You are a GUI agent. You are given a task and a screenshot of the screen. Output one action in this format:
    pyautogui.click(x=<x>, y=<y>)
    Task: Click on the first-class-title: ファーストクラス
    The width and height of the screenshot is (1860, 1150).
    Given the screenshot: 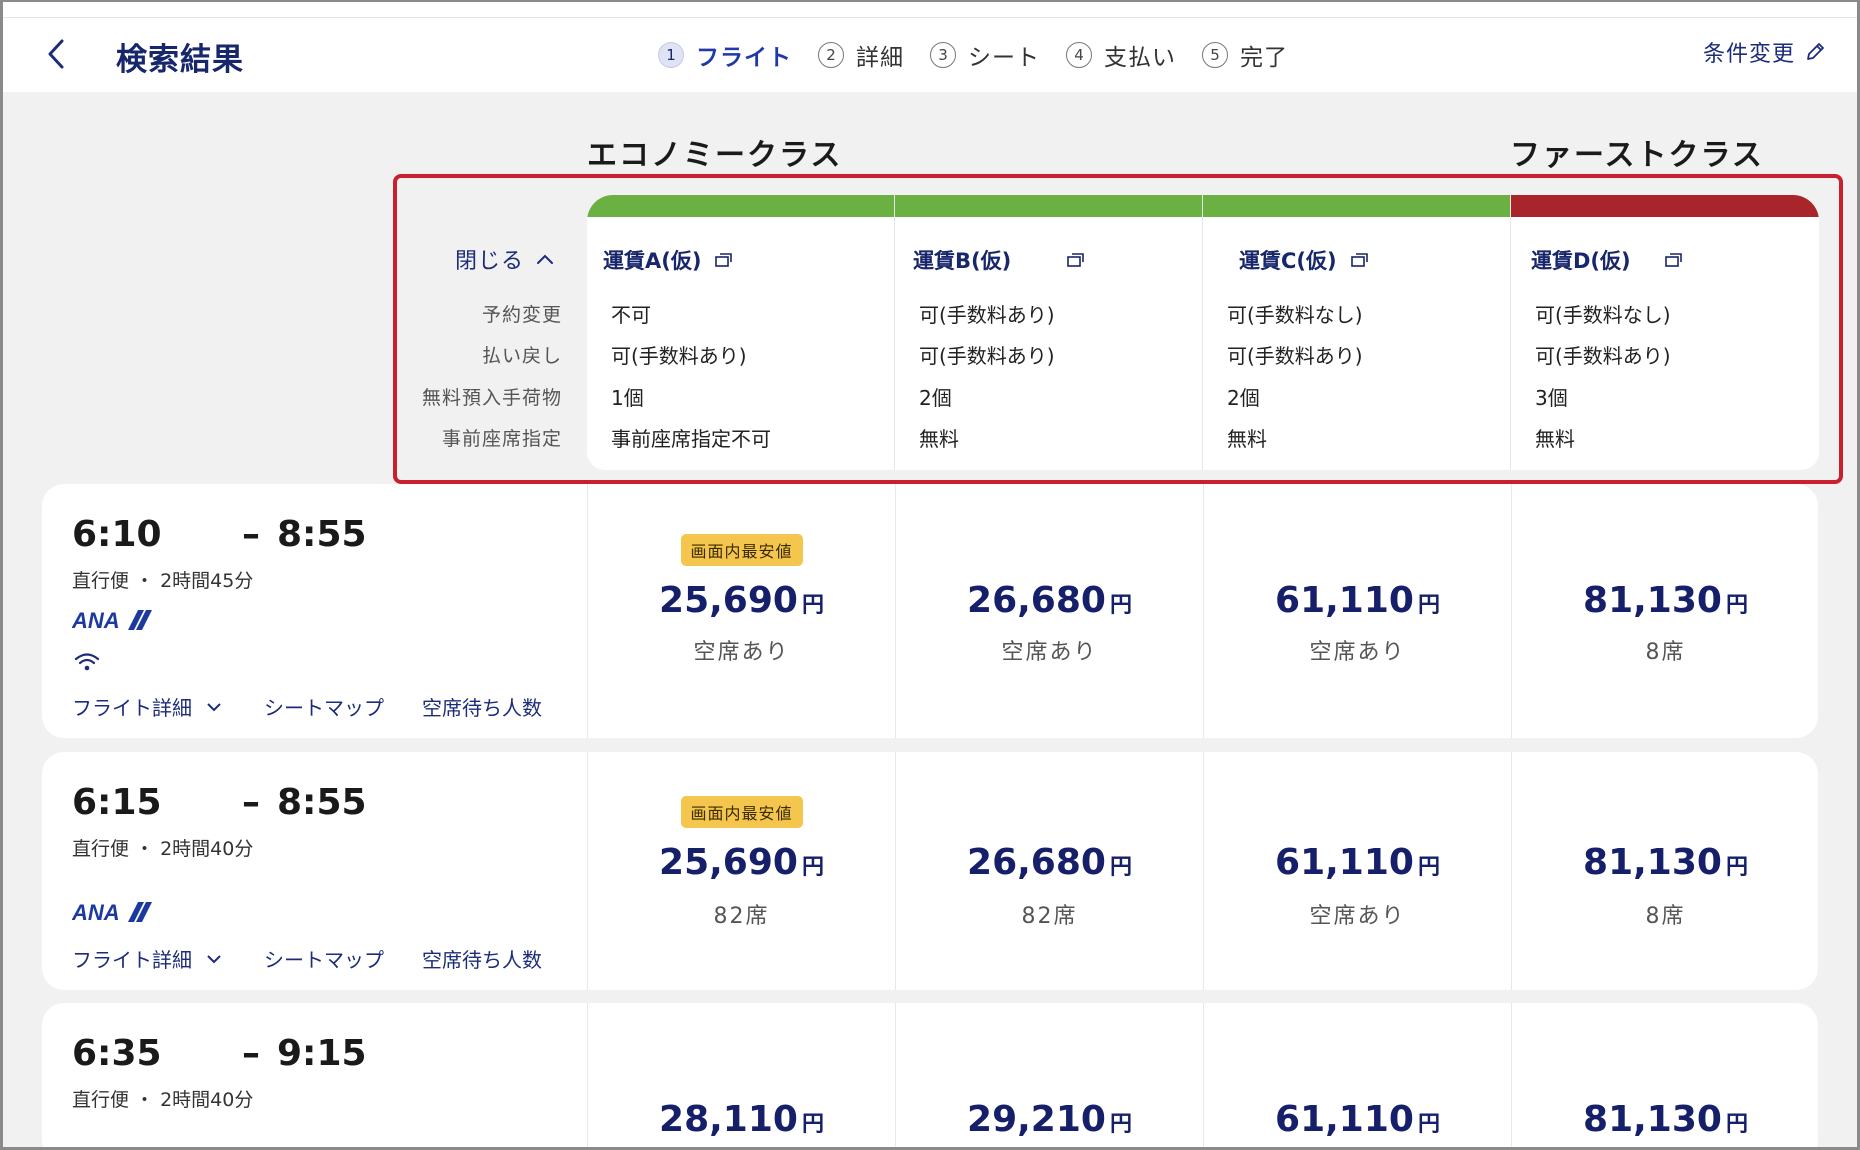 What is the action you would take?
    pyautogui.click(x=1637, y=155)
    